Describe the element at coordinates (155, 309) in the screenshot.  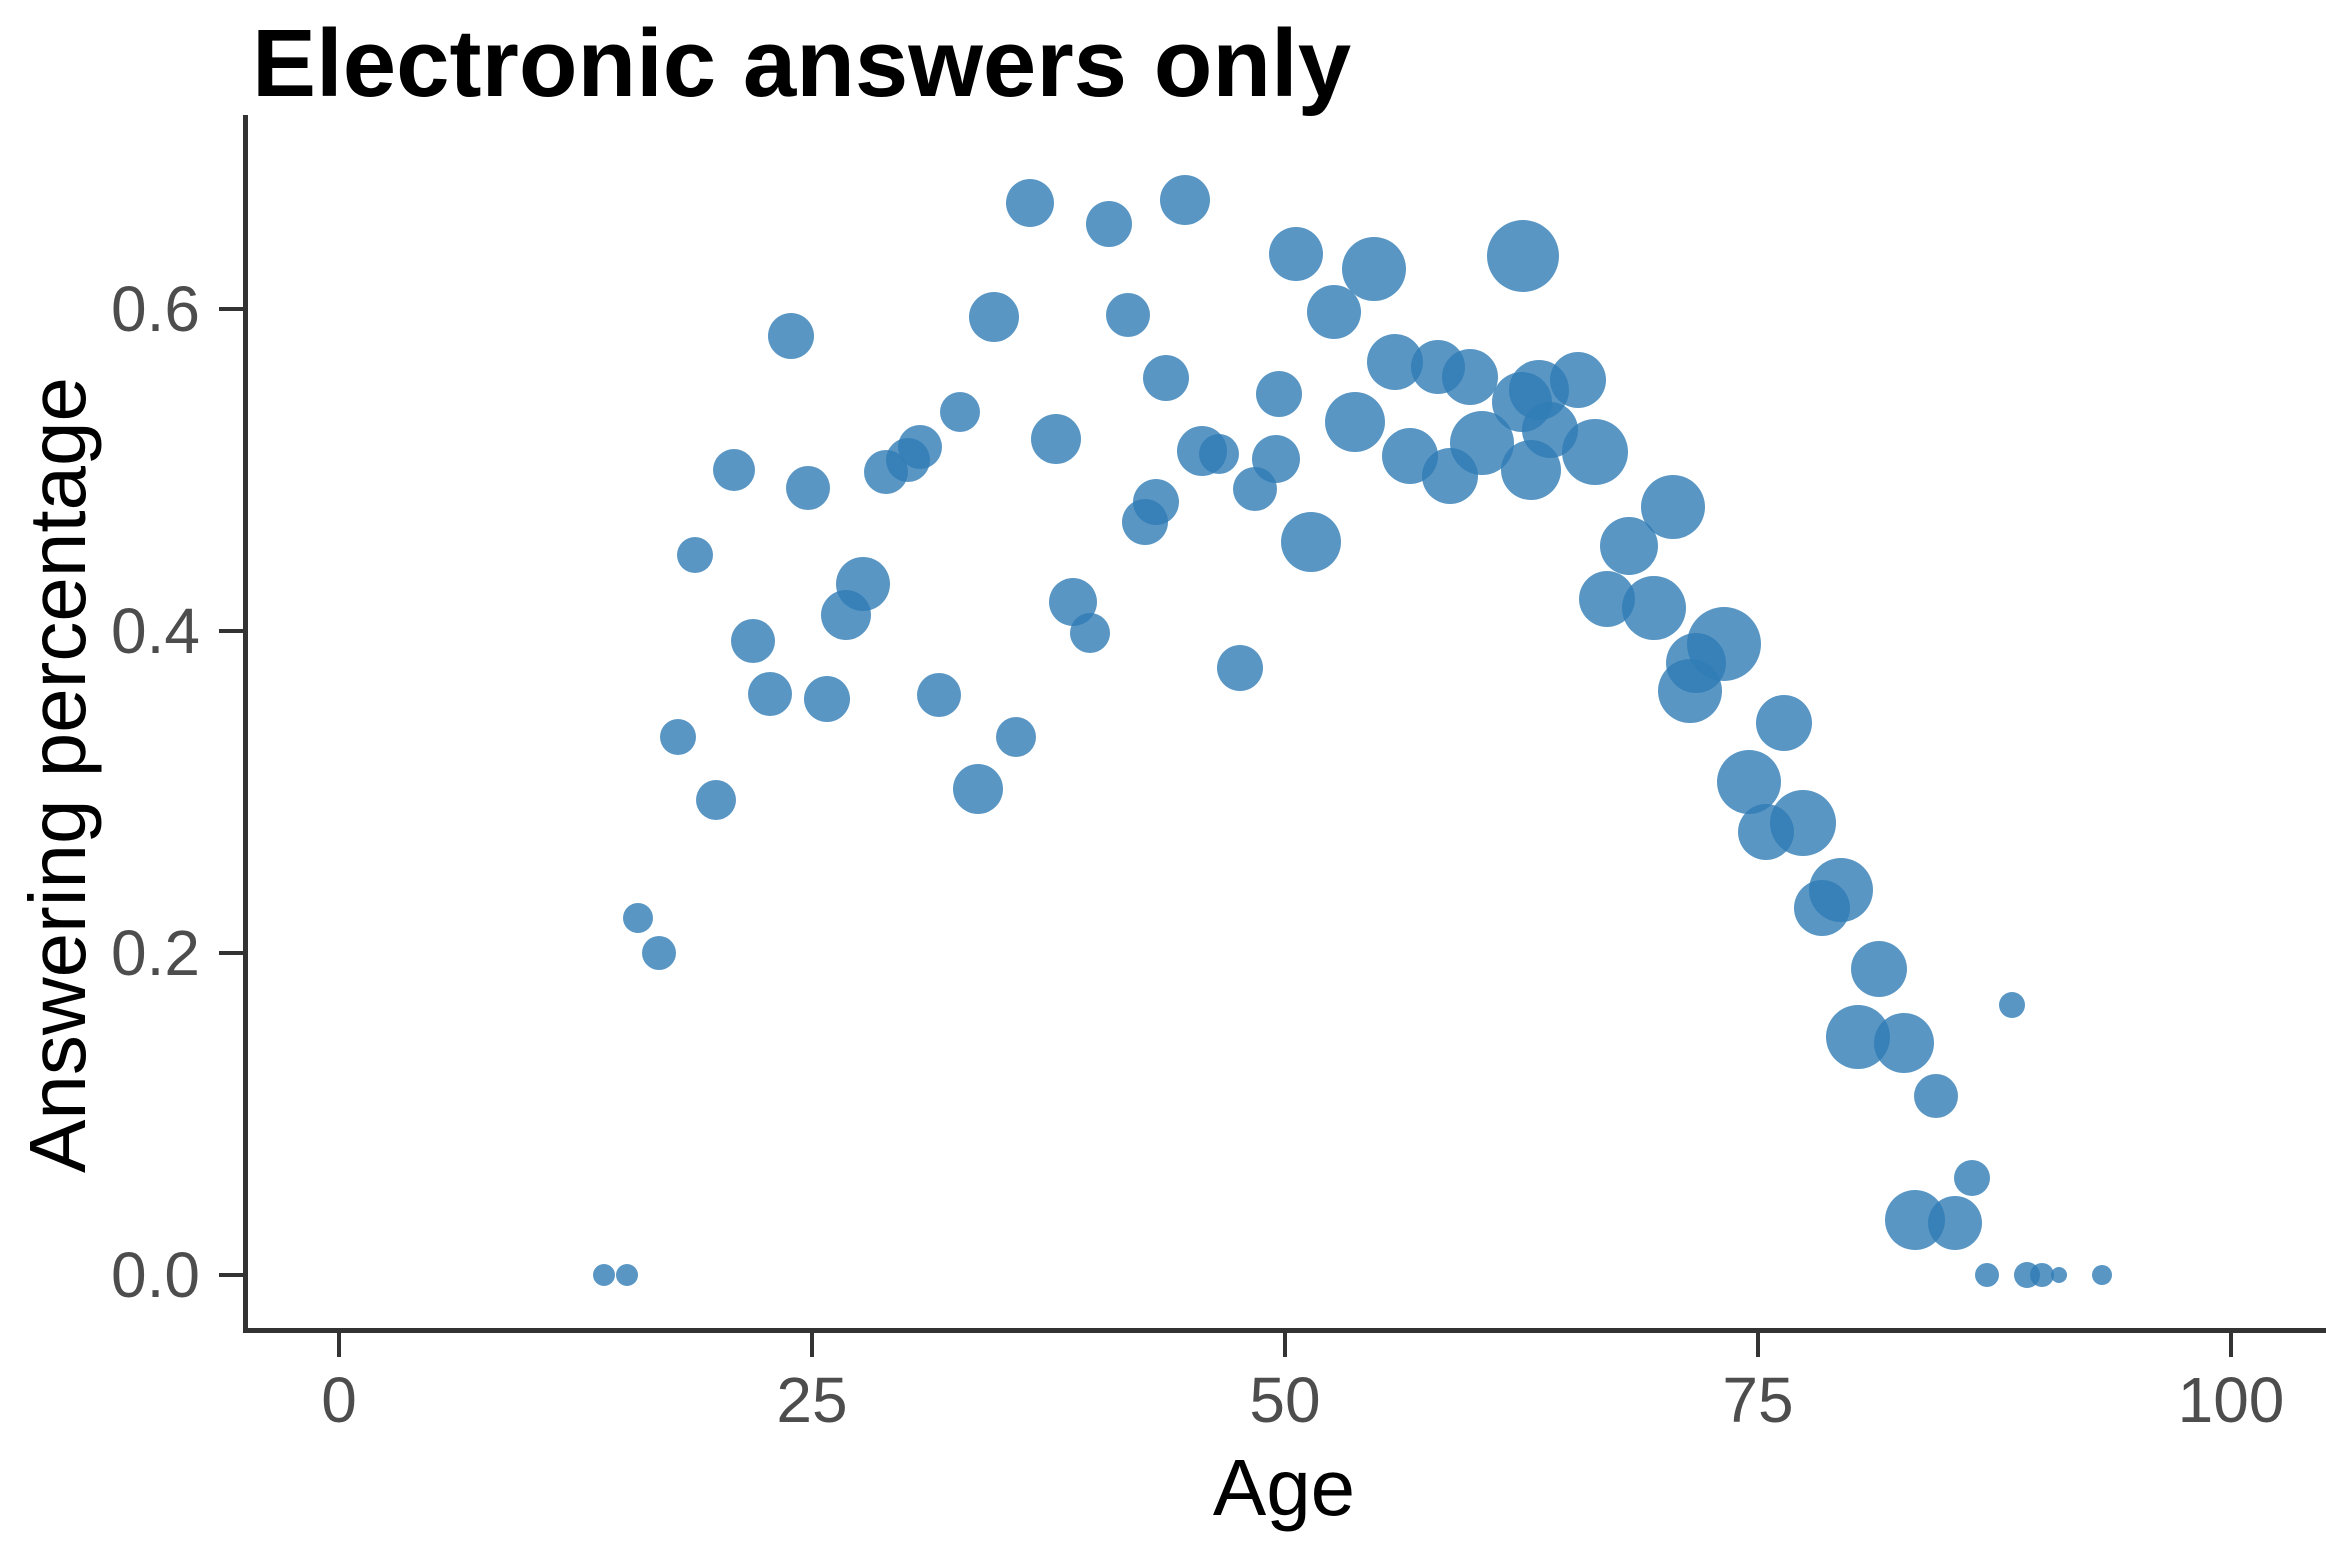
I see `y-tick-label: 0.6` at that location.